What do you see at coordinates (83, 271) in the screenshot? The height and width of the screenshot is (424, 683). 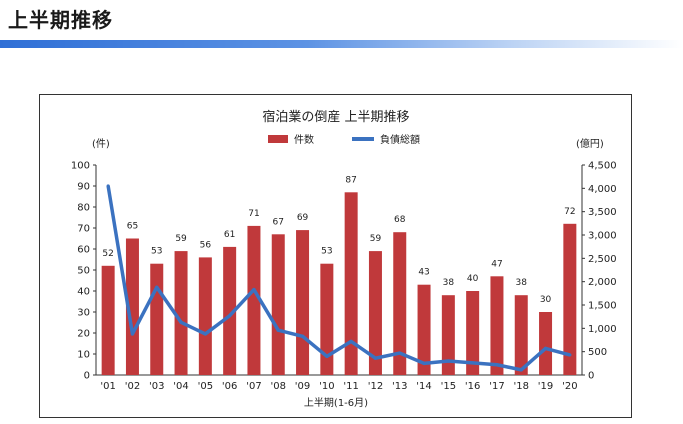 I see `left-tick-label: 50` at bounding box center [83, 271].